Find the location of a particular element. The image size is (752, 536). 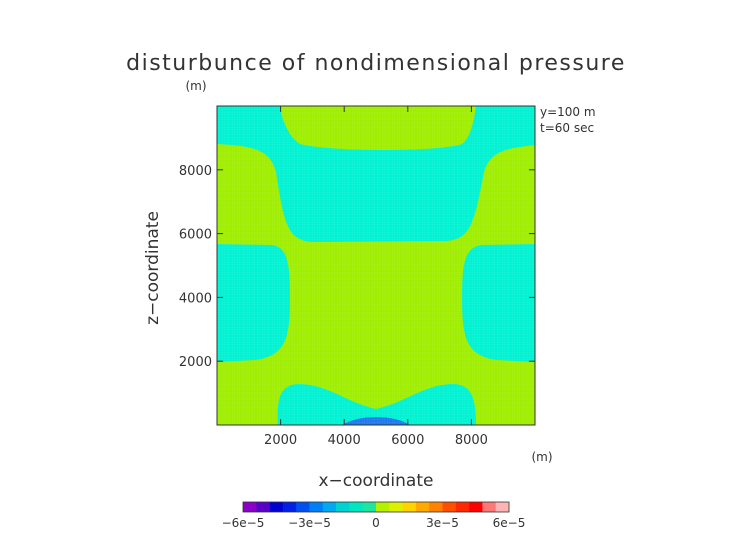

y-axis-label: z−coordinate is located at coordinates (153, 268).